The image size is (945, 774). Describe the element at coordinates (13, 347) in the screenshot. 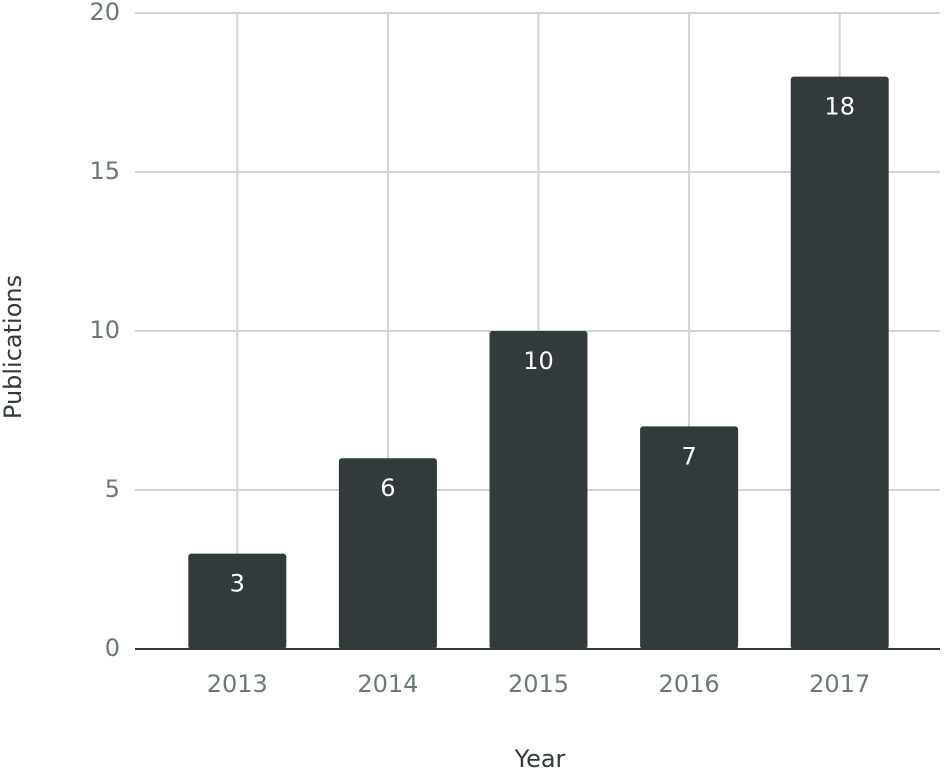

I see `y-axis-label: Publications` at that location.